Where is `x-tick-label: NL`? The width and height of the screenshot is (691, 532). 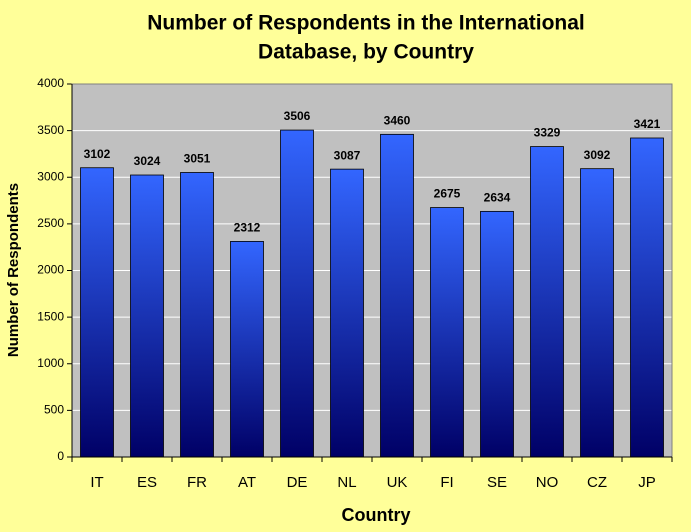
x-tick-label: NL is located at coordinates (346, 482).